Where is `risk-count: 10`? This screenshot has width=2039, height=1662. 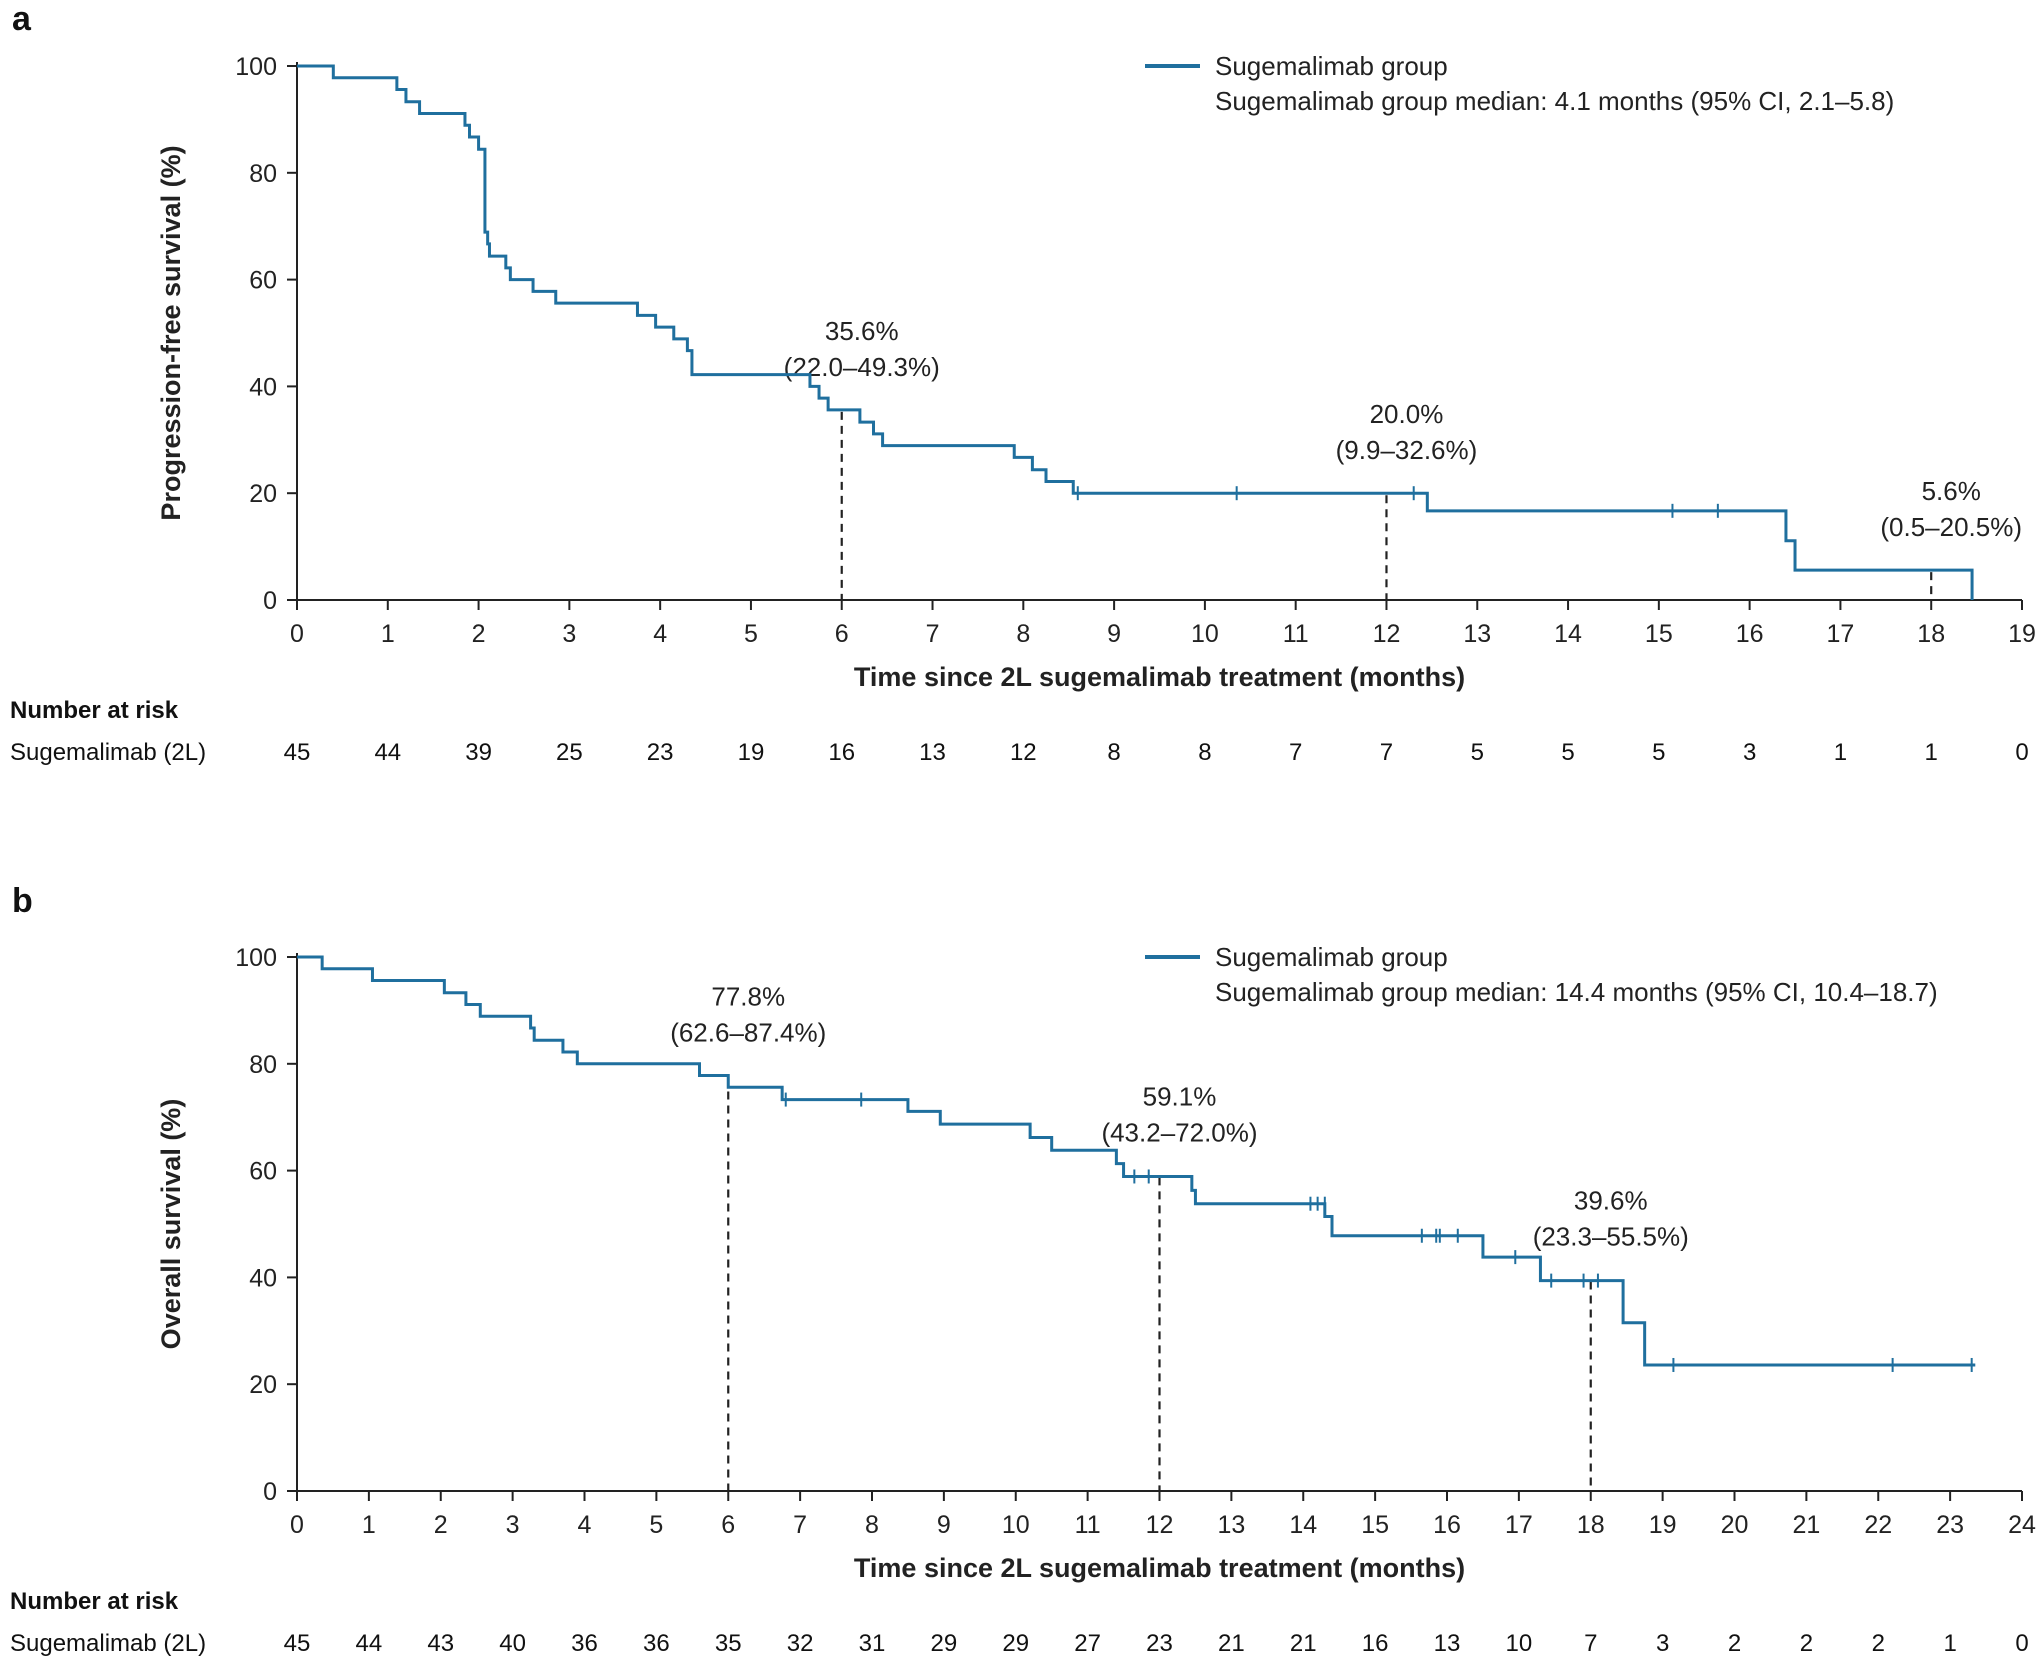 risk-count: 10 is located at coordinates (1519, 1643).